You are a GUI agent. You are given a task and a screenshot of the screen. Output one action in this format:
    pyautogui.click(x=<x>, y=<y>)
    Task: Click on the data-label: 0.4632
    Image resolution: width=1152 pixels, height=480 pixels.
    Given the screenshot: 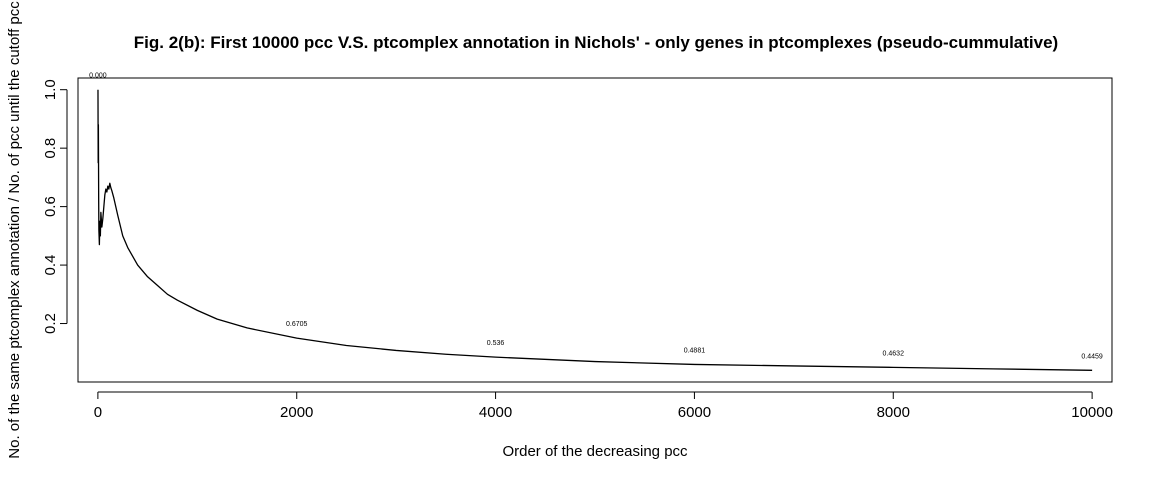 What is the action you would take?
    pyautogui.click(x=894, y=353)
    